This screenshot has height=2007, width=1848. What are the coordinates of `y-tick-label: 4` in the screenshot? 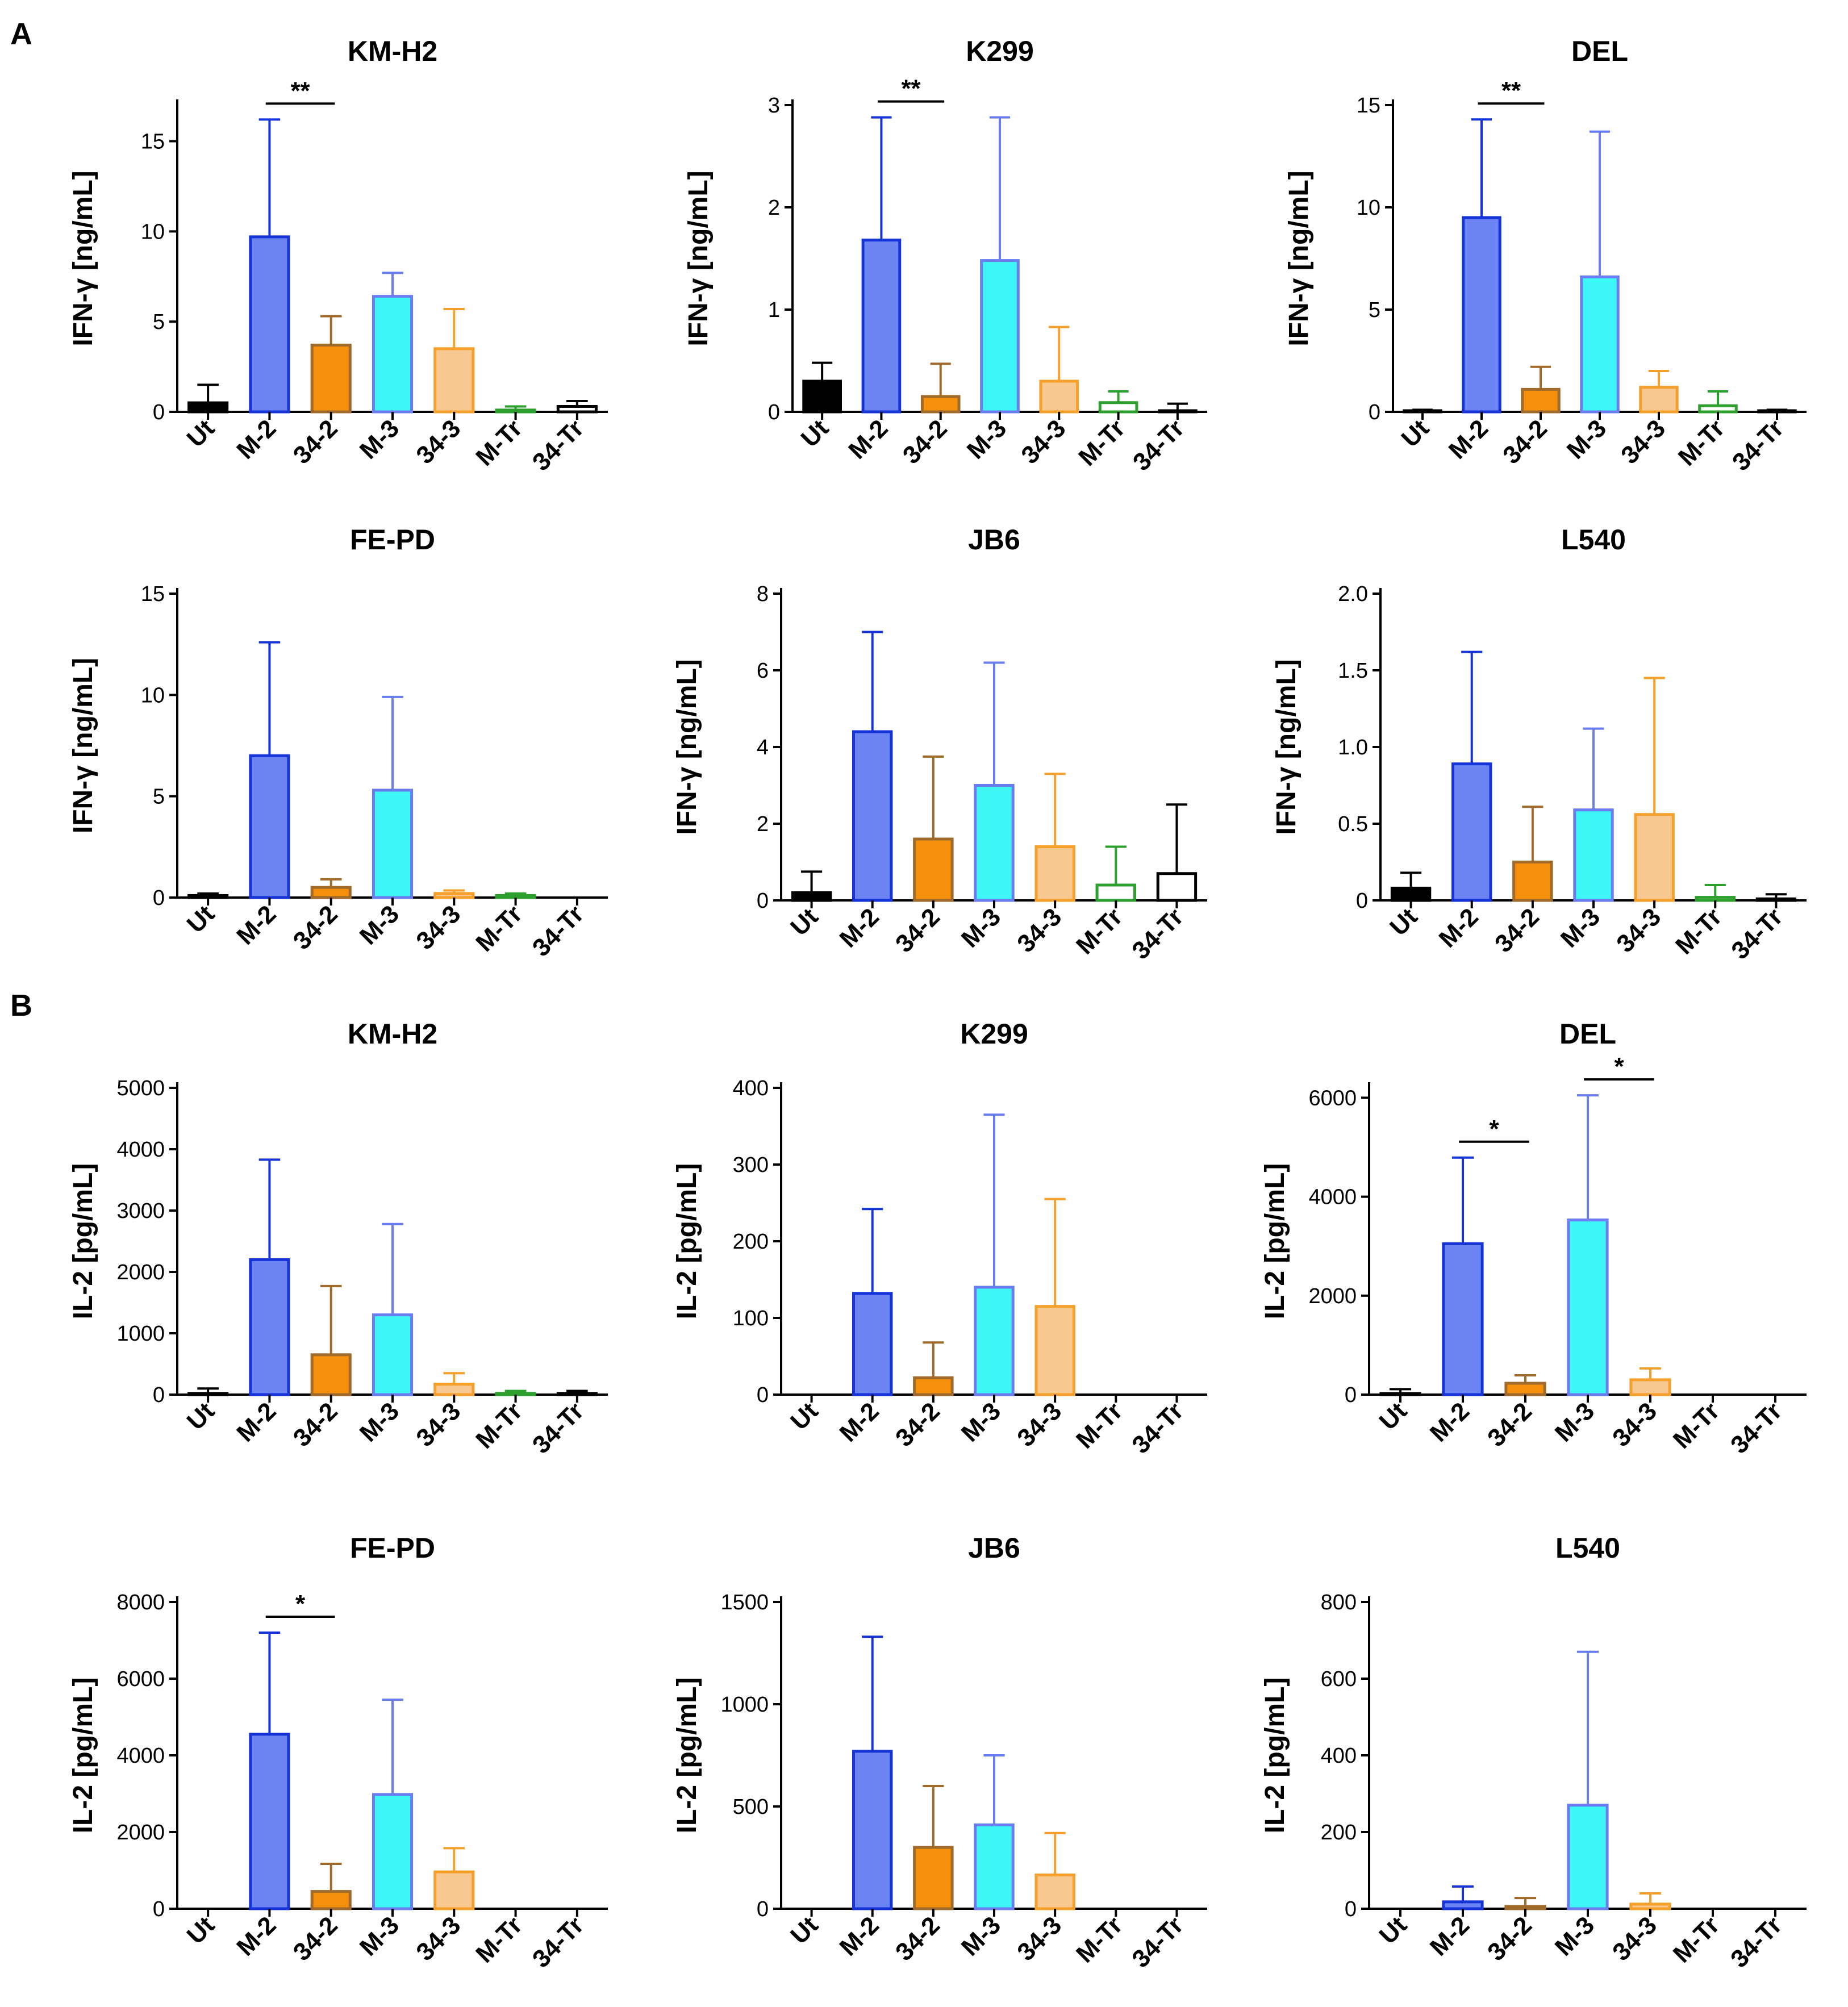 It's located at (763, 748).